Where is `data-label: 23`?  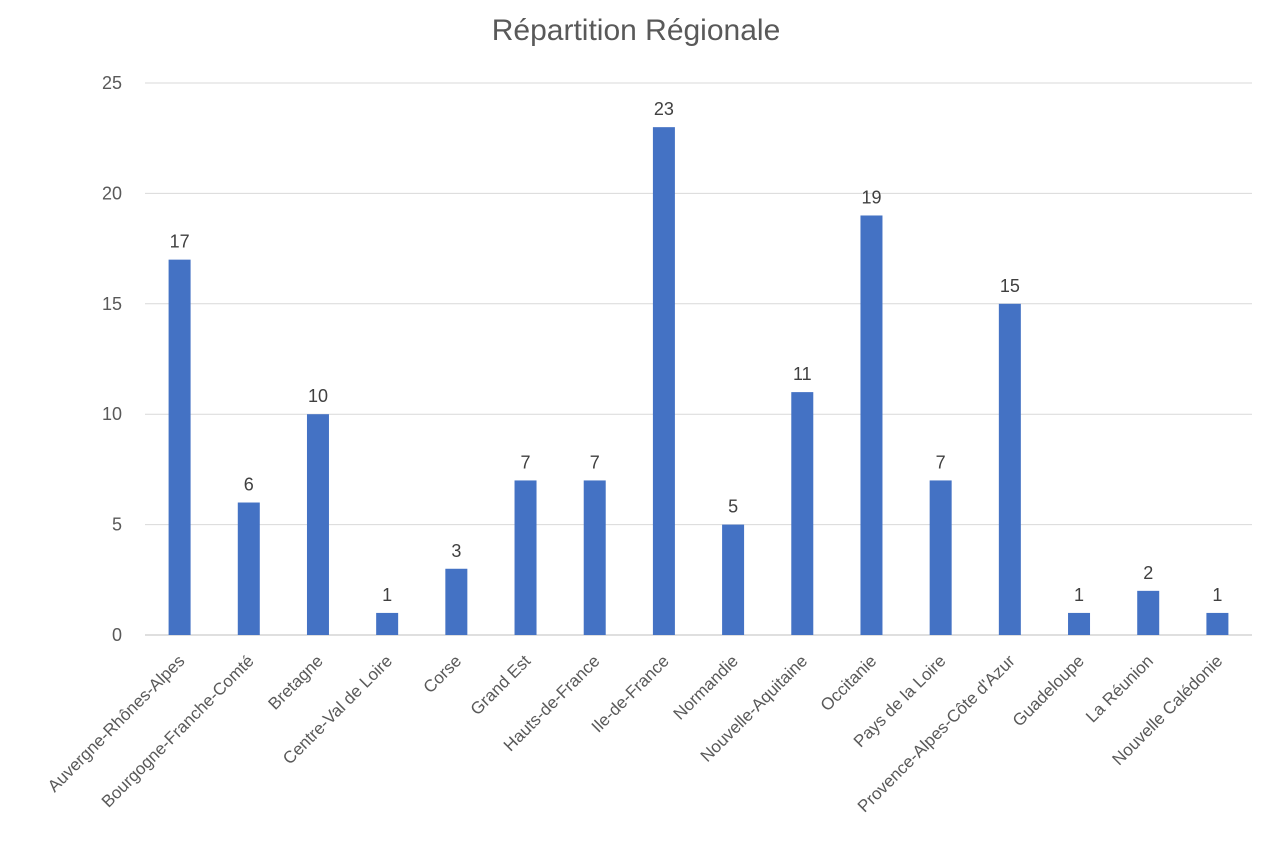
data-label: 23 is located at coordinates (664, 109).